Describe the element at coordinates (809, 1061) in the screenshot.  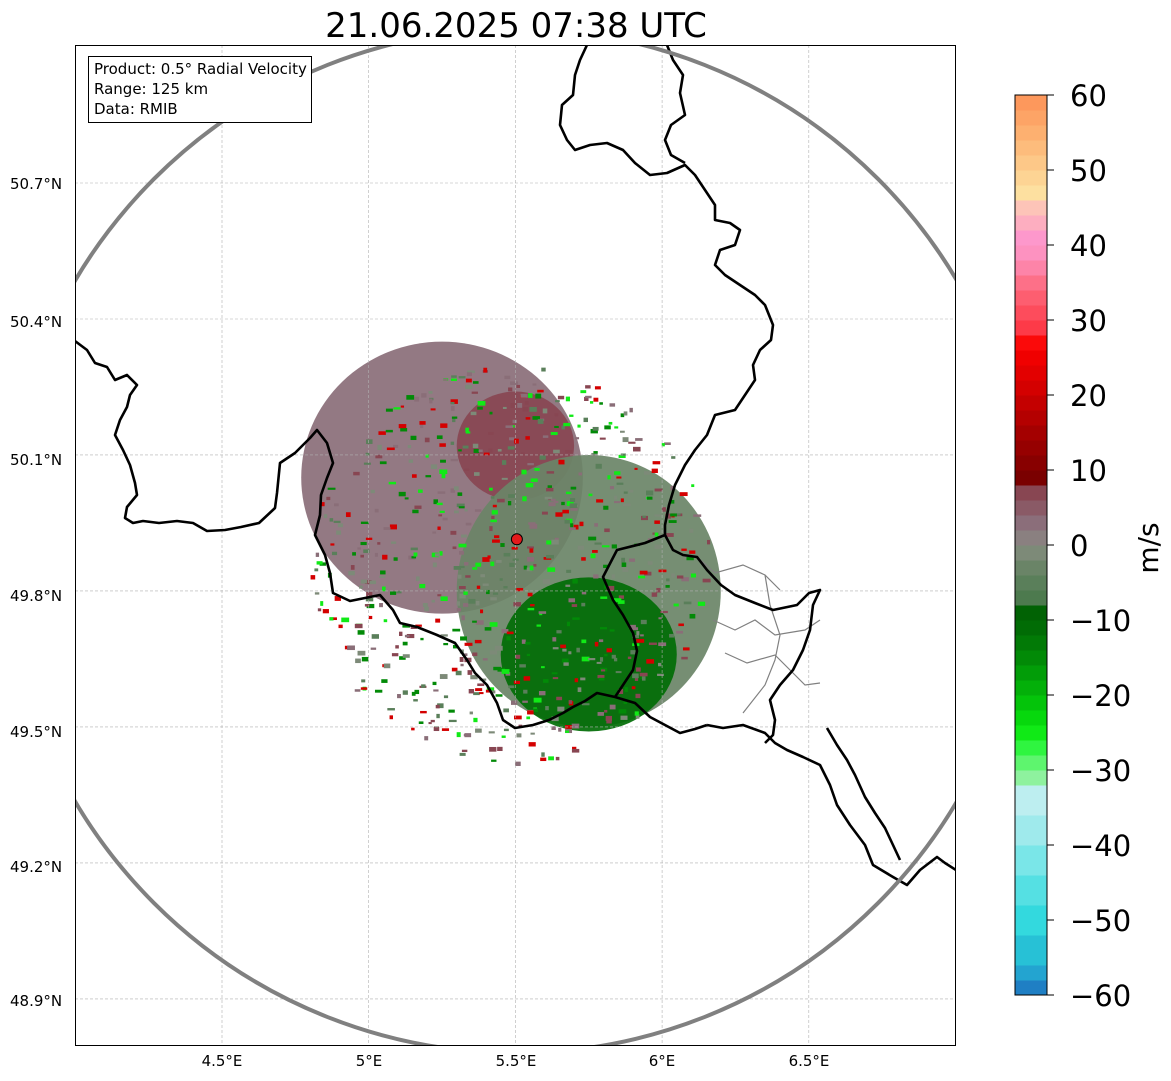
I see `lon-tick-label: 6.5°E` at that location.